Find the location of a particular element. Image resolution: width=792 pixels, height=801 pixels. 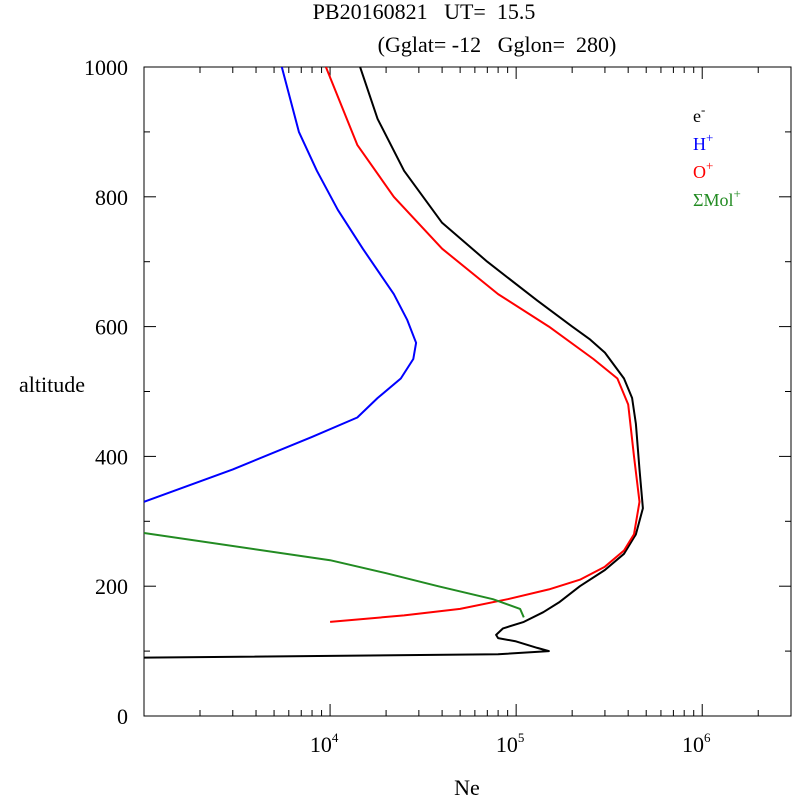

legend-entry-name: e is located at coordinates (697, 116).